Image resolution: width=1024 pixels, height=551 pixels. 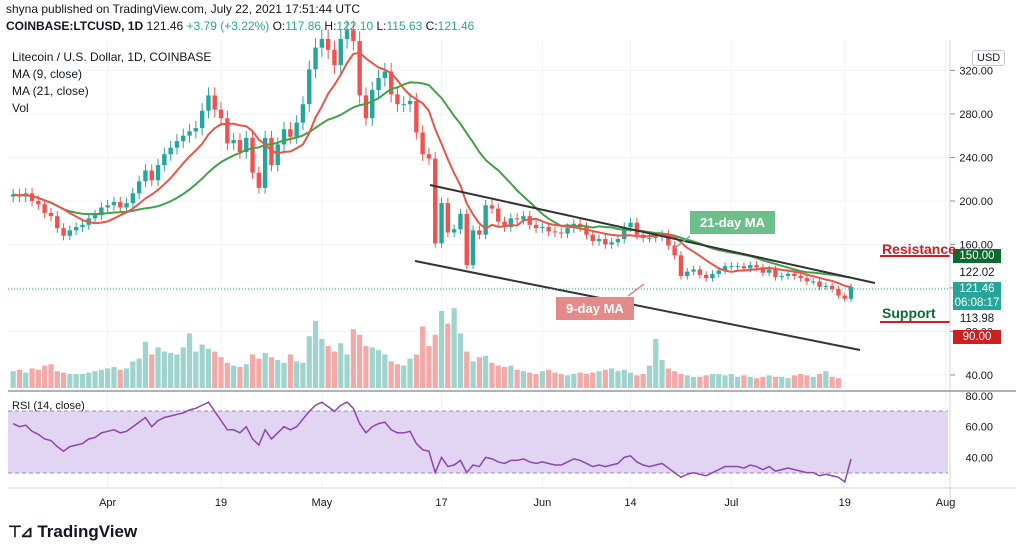 What do you see at coordinates (977, 289) in the screenshot?
I see `last-price-box: 121.46` at bounding box center [977, 289].